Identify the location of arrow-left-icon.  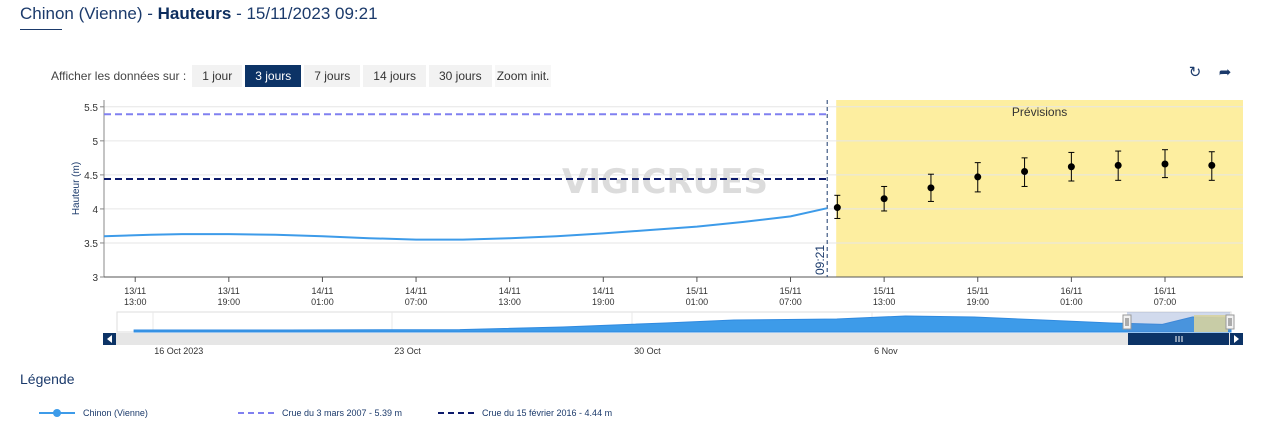
(109, 339).